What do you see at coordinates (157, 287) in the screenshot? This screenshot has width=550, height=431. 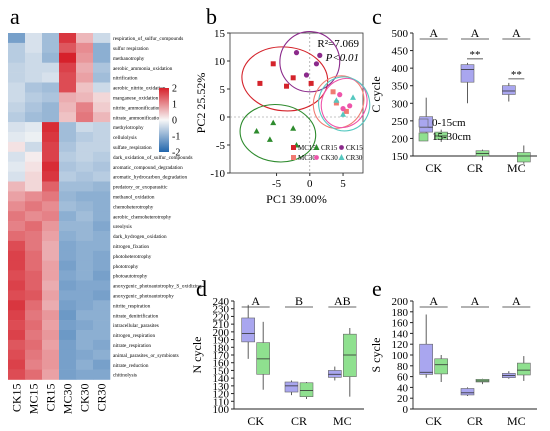 I see `heatmap-row-label: anoxygenic_photoautotrophy_S_oxidizing` at bounding box center [157, 287].